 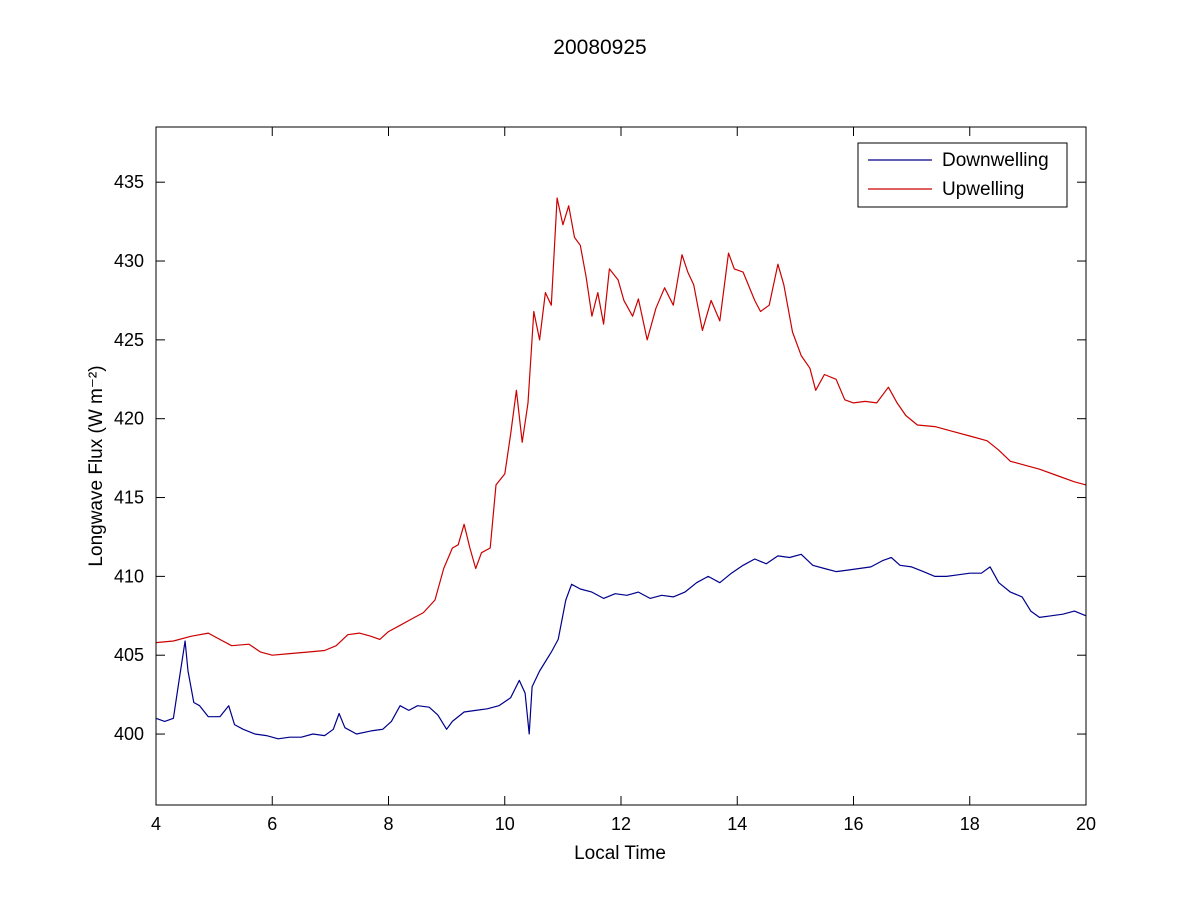 I want to click on y-tick-label: 405, so click(x=129, y=655).